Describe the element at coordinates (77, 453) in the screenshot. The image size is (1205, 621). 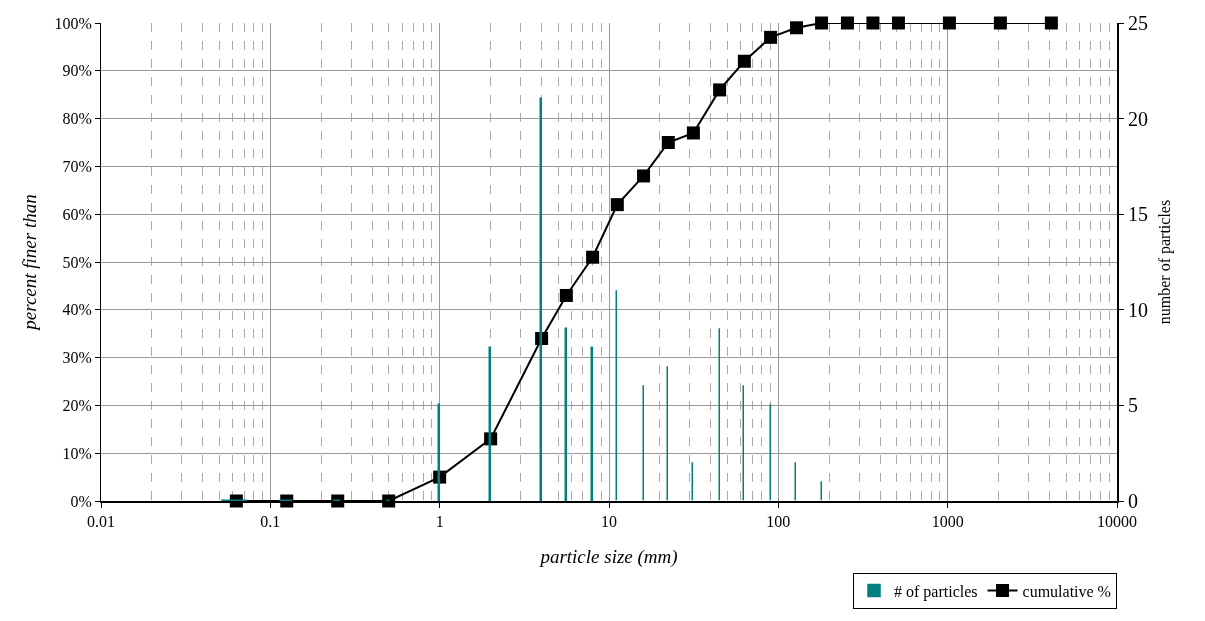
I see `y-tick-label: 10%` at that location.